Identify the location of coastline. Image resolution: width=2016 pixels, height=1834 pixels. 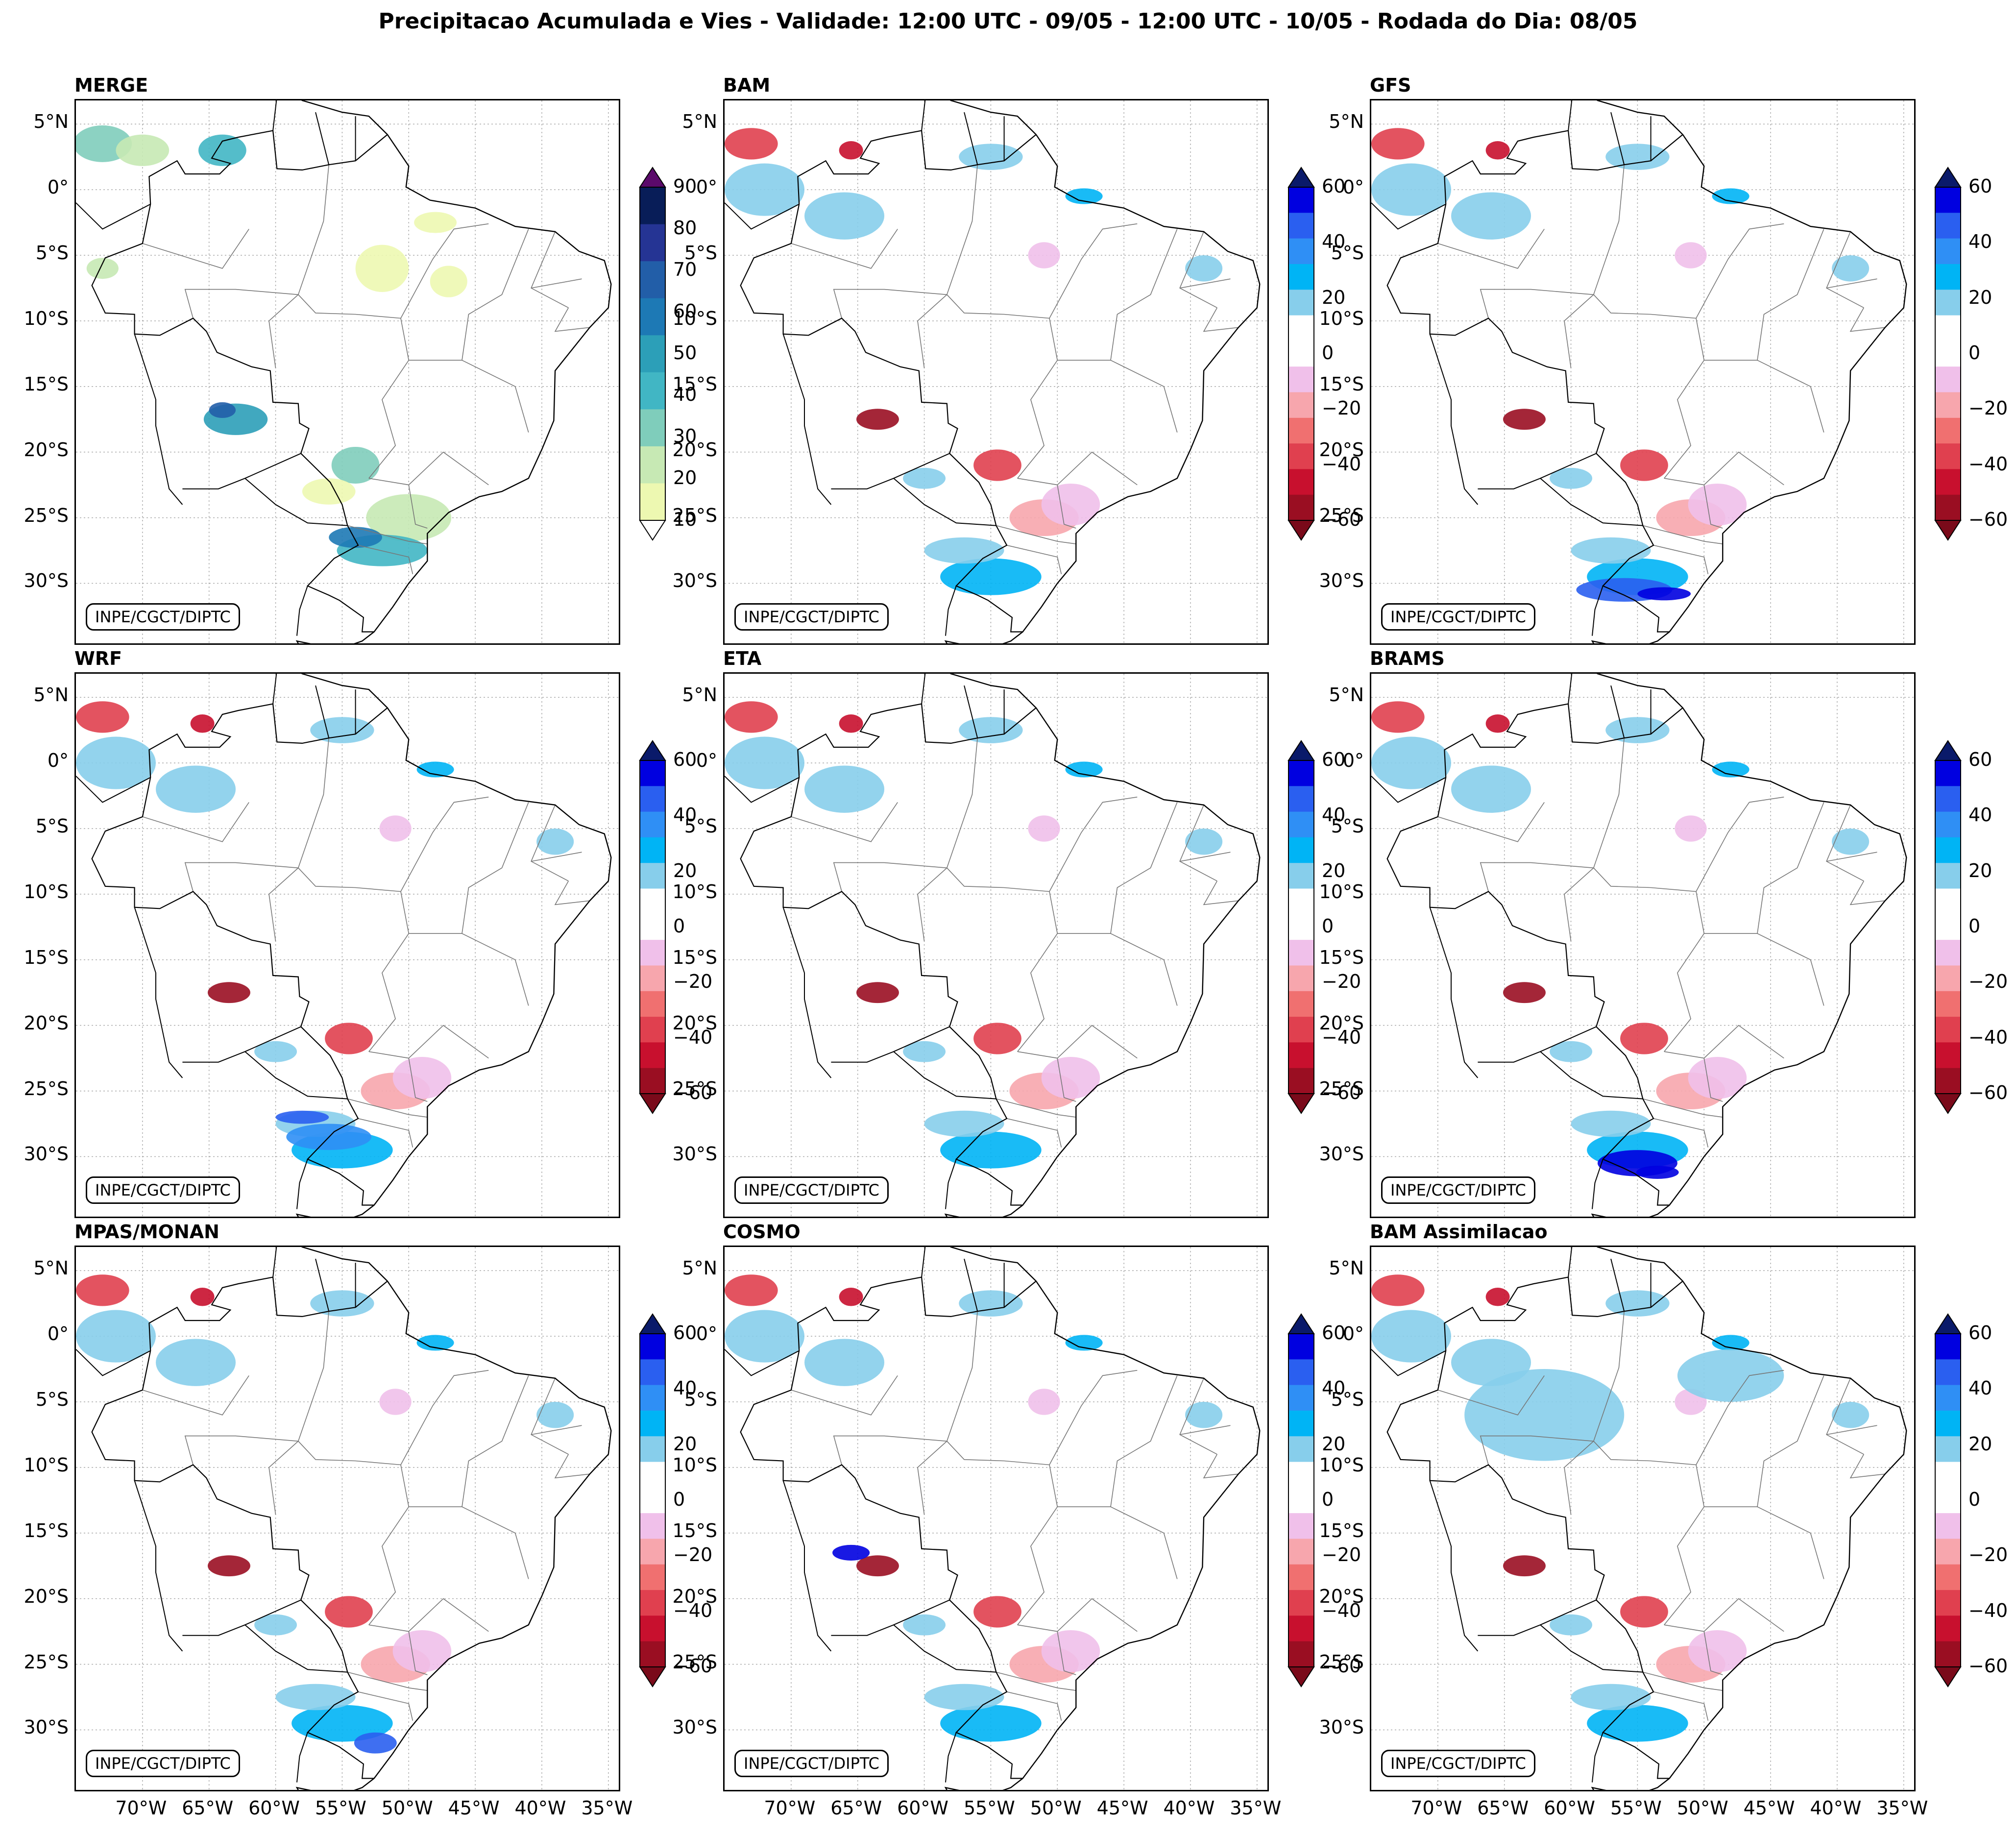
(1749, 1519).